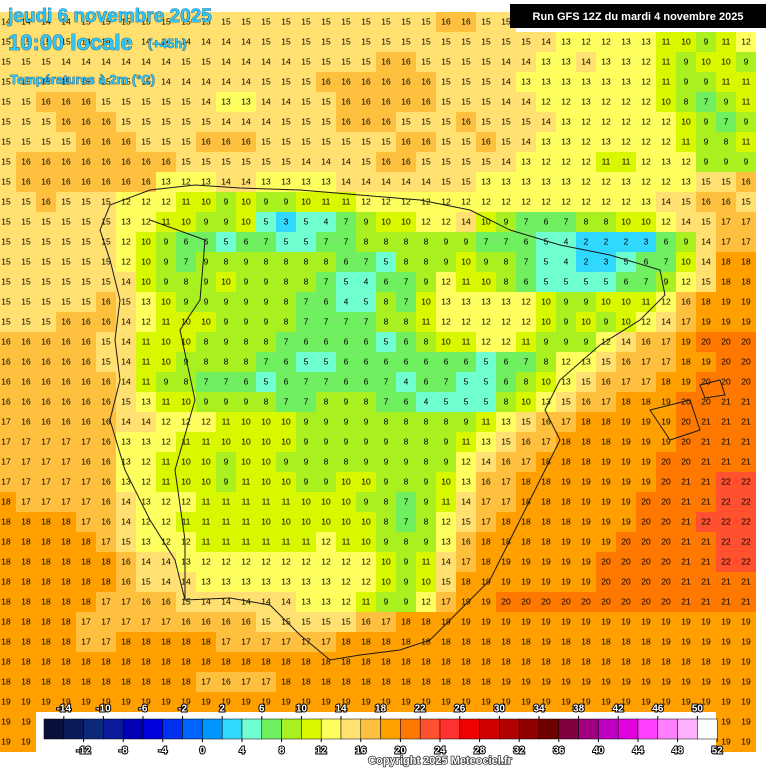 This screenshot has height=768, width=768. I want to click on temp-value: 11, so click(246, 541).